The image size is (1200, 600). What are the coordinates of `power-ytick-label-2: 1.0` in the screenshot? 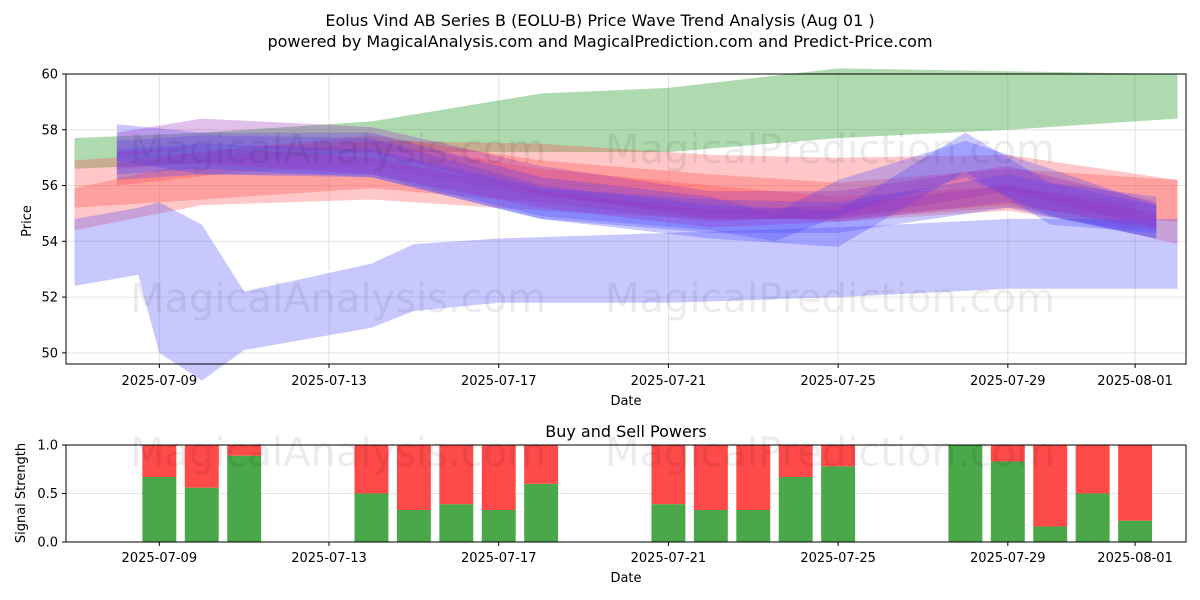 It's located at (47, 446).